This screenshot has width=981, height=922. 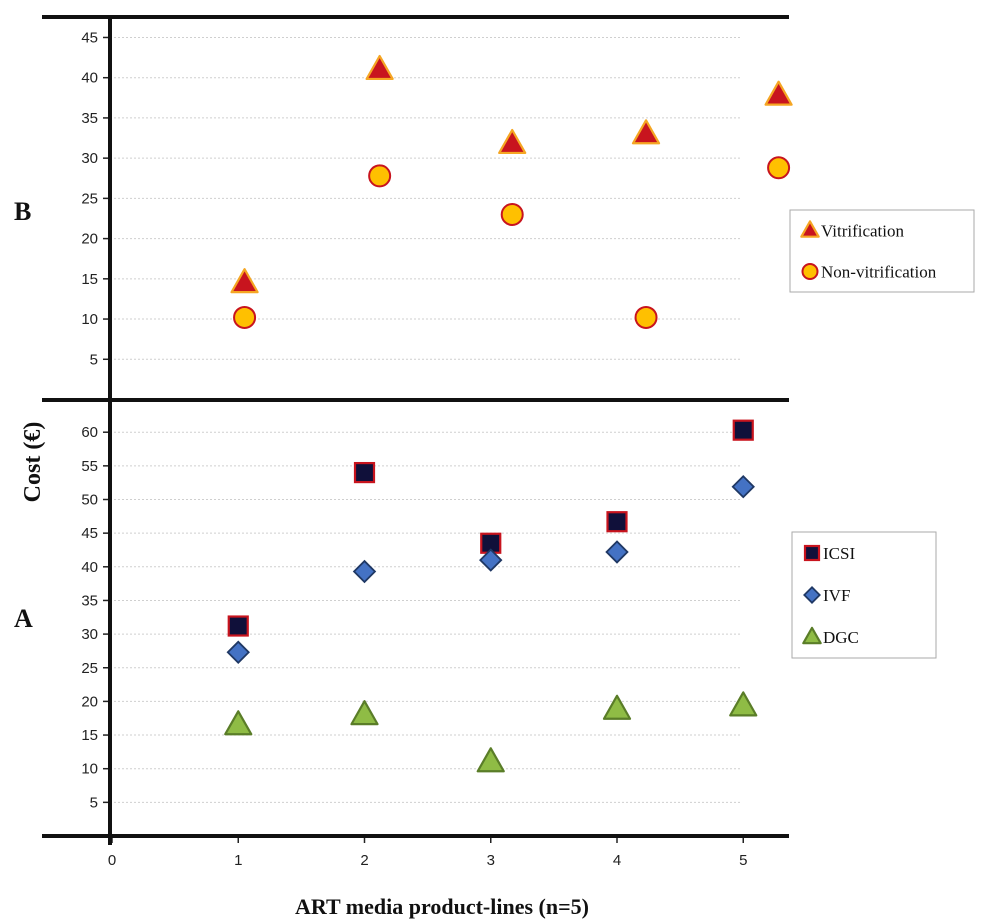 I want to click on ytick-label-b-5: 5, so click(x=94, y=359).